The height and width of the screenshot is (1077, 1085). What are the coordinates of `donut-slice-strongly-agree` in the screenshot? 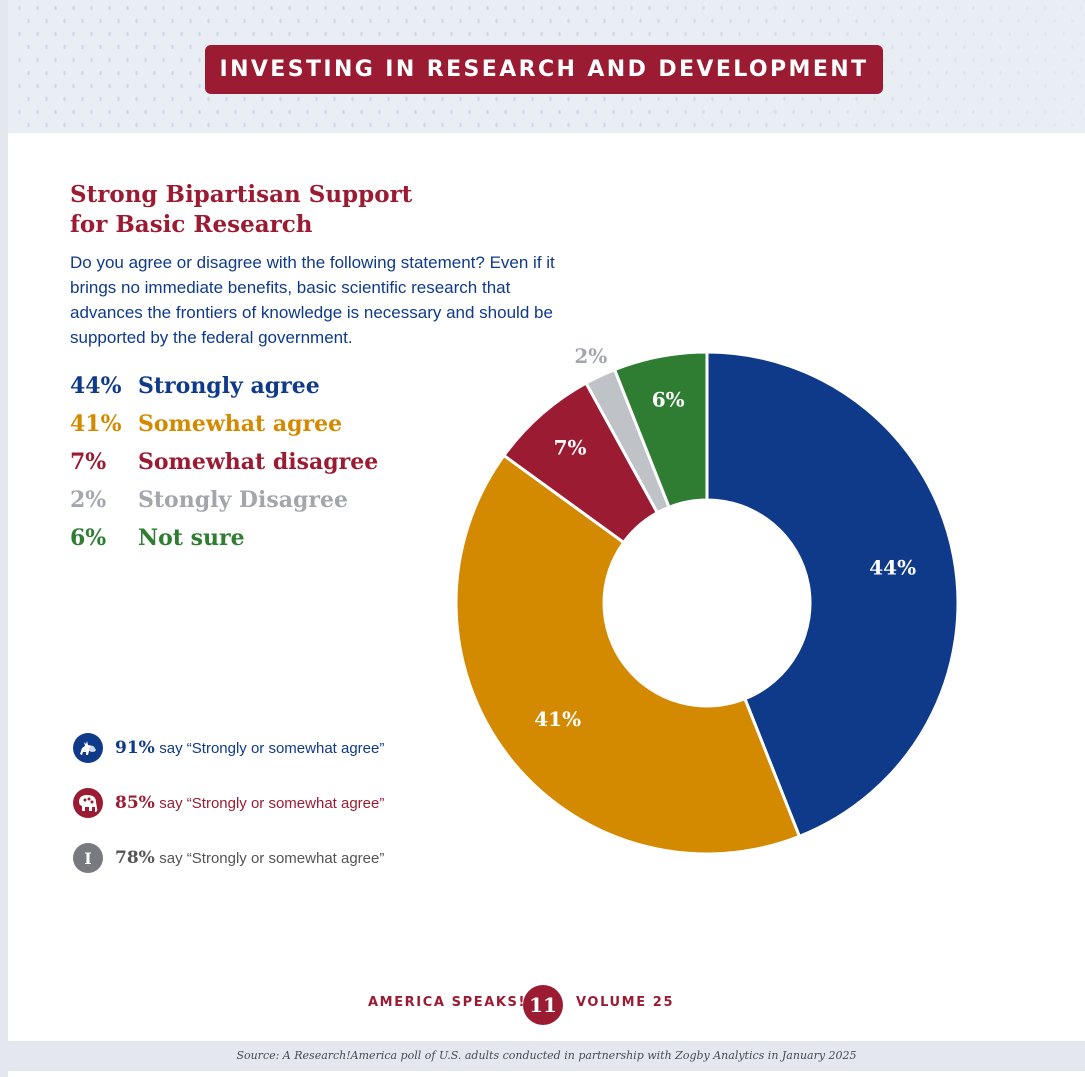 It's located at (832, 594).